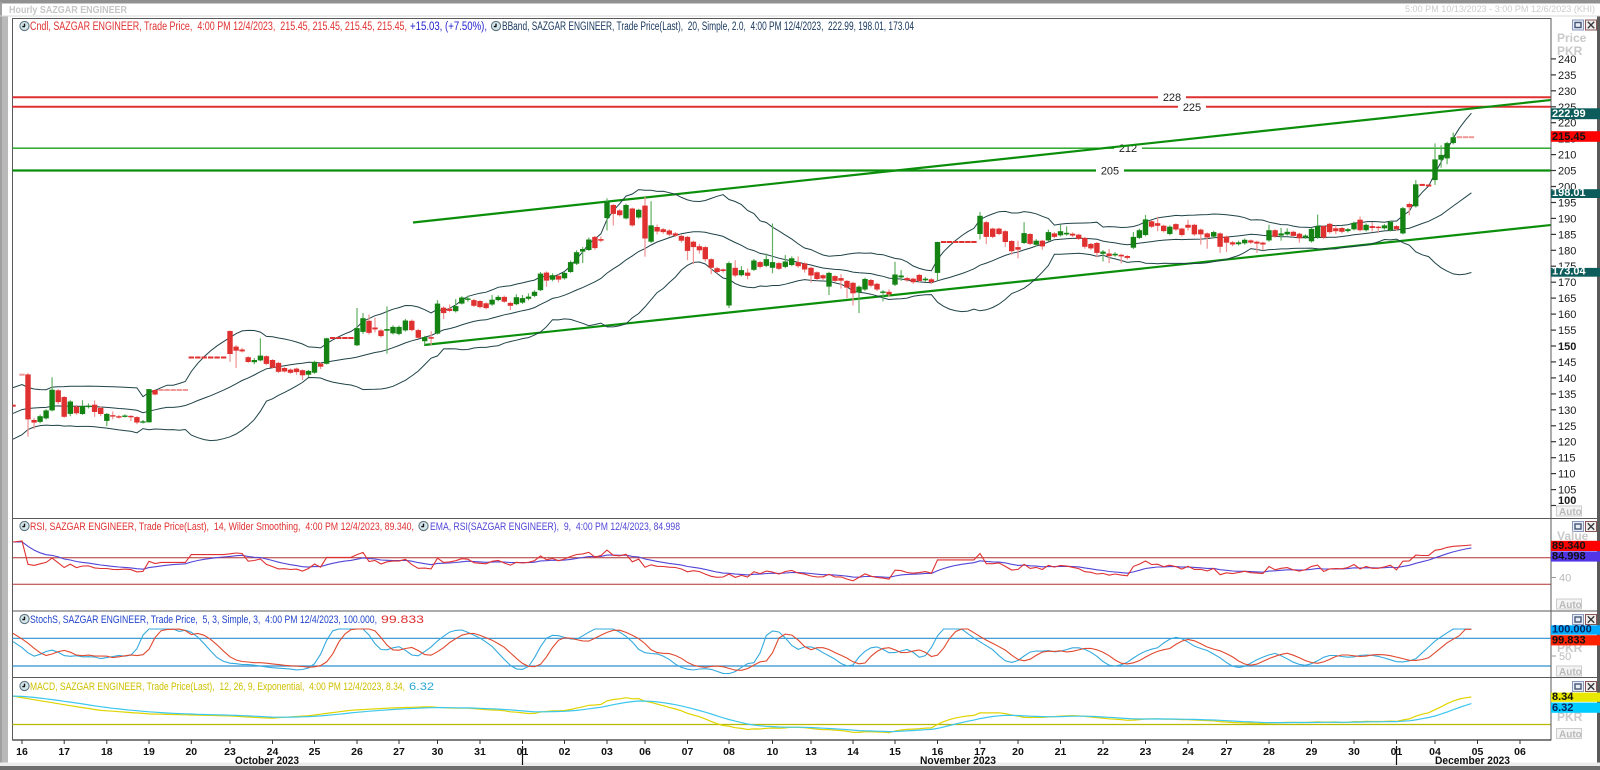 This screenshot has width=1600, height=770. I want to click on svg-text: 230, so click(1567, 92).